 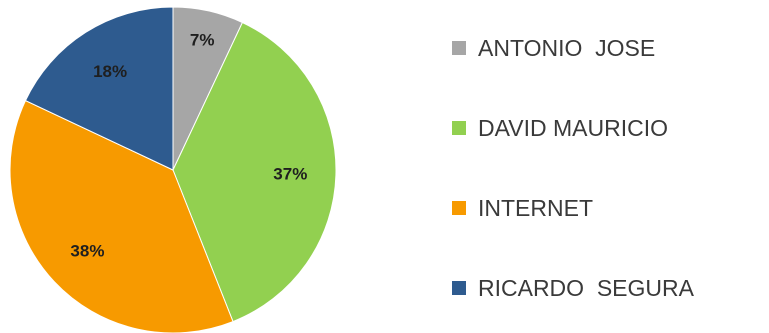 I want to click on slice-value-label: 38%, so click(x=87, y=250).